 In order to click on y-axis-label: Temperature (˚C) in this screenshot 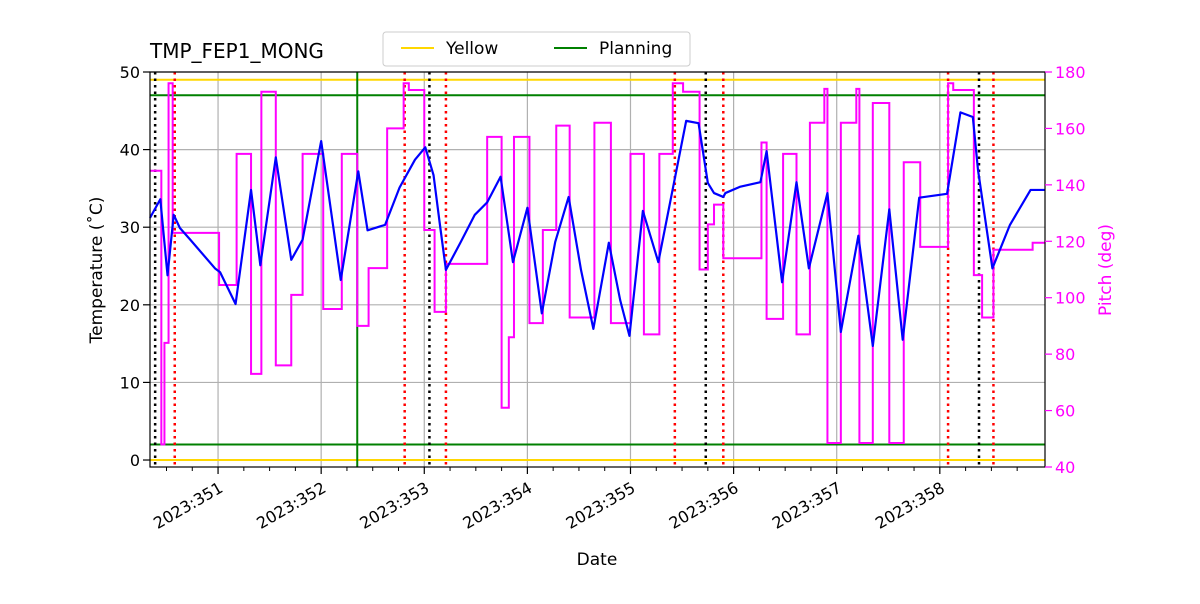, I will do `click(96, 271)`.